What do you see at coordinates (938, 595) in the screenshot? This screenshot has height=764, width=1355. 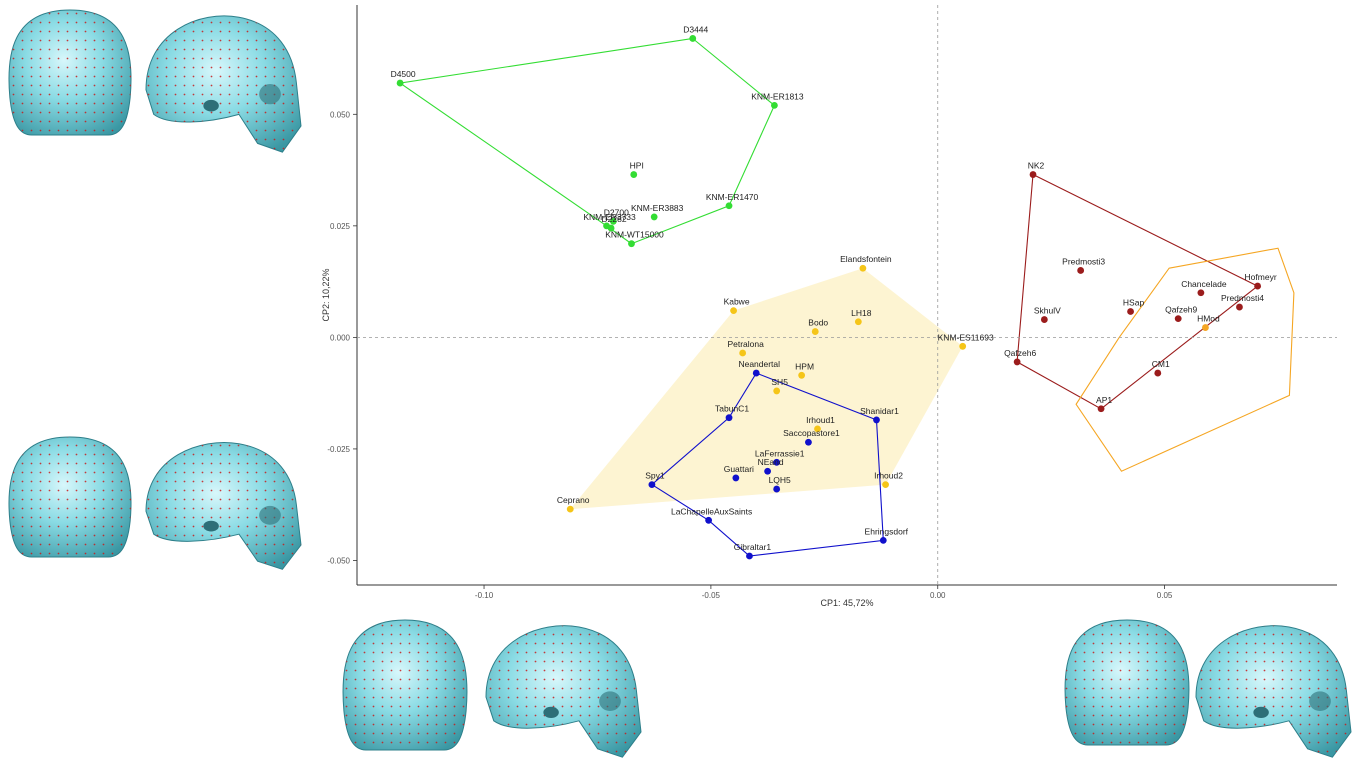 I see `x-tick-label: 0.00` at bounding box center [938, 595].